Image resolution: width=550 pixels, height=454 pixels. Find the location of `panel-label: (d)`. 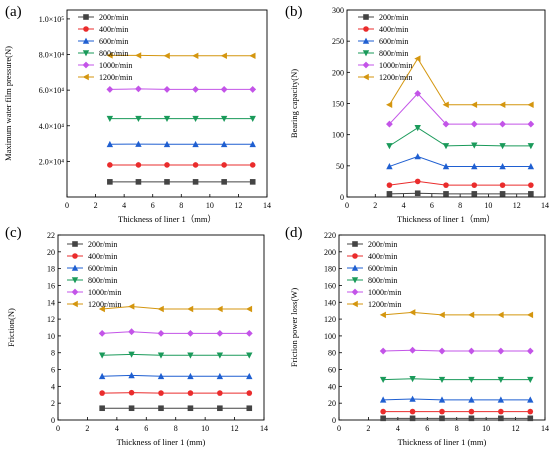

panel-label: (d) is located at coordinates (294, 233).